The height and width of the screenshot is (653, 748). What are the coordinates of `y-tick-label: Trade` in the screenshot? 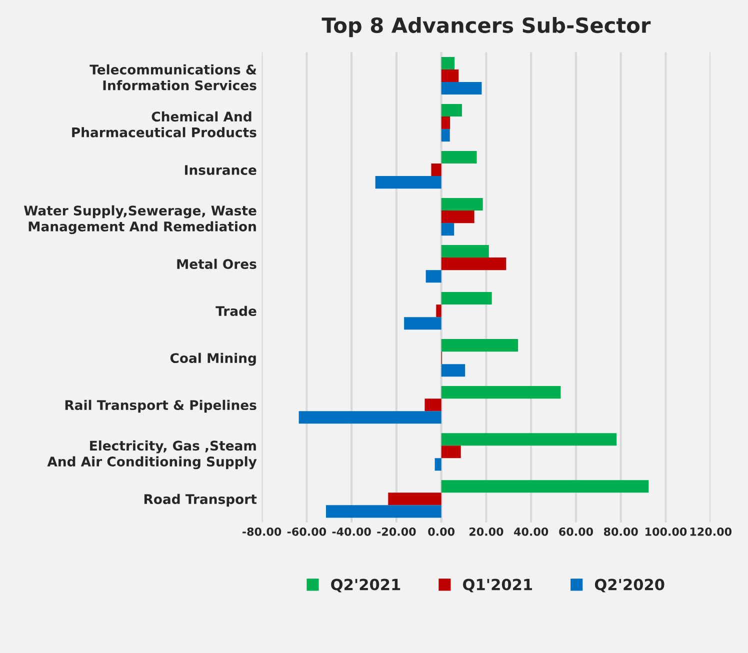 It's located at (236, 311).